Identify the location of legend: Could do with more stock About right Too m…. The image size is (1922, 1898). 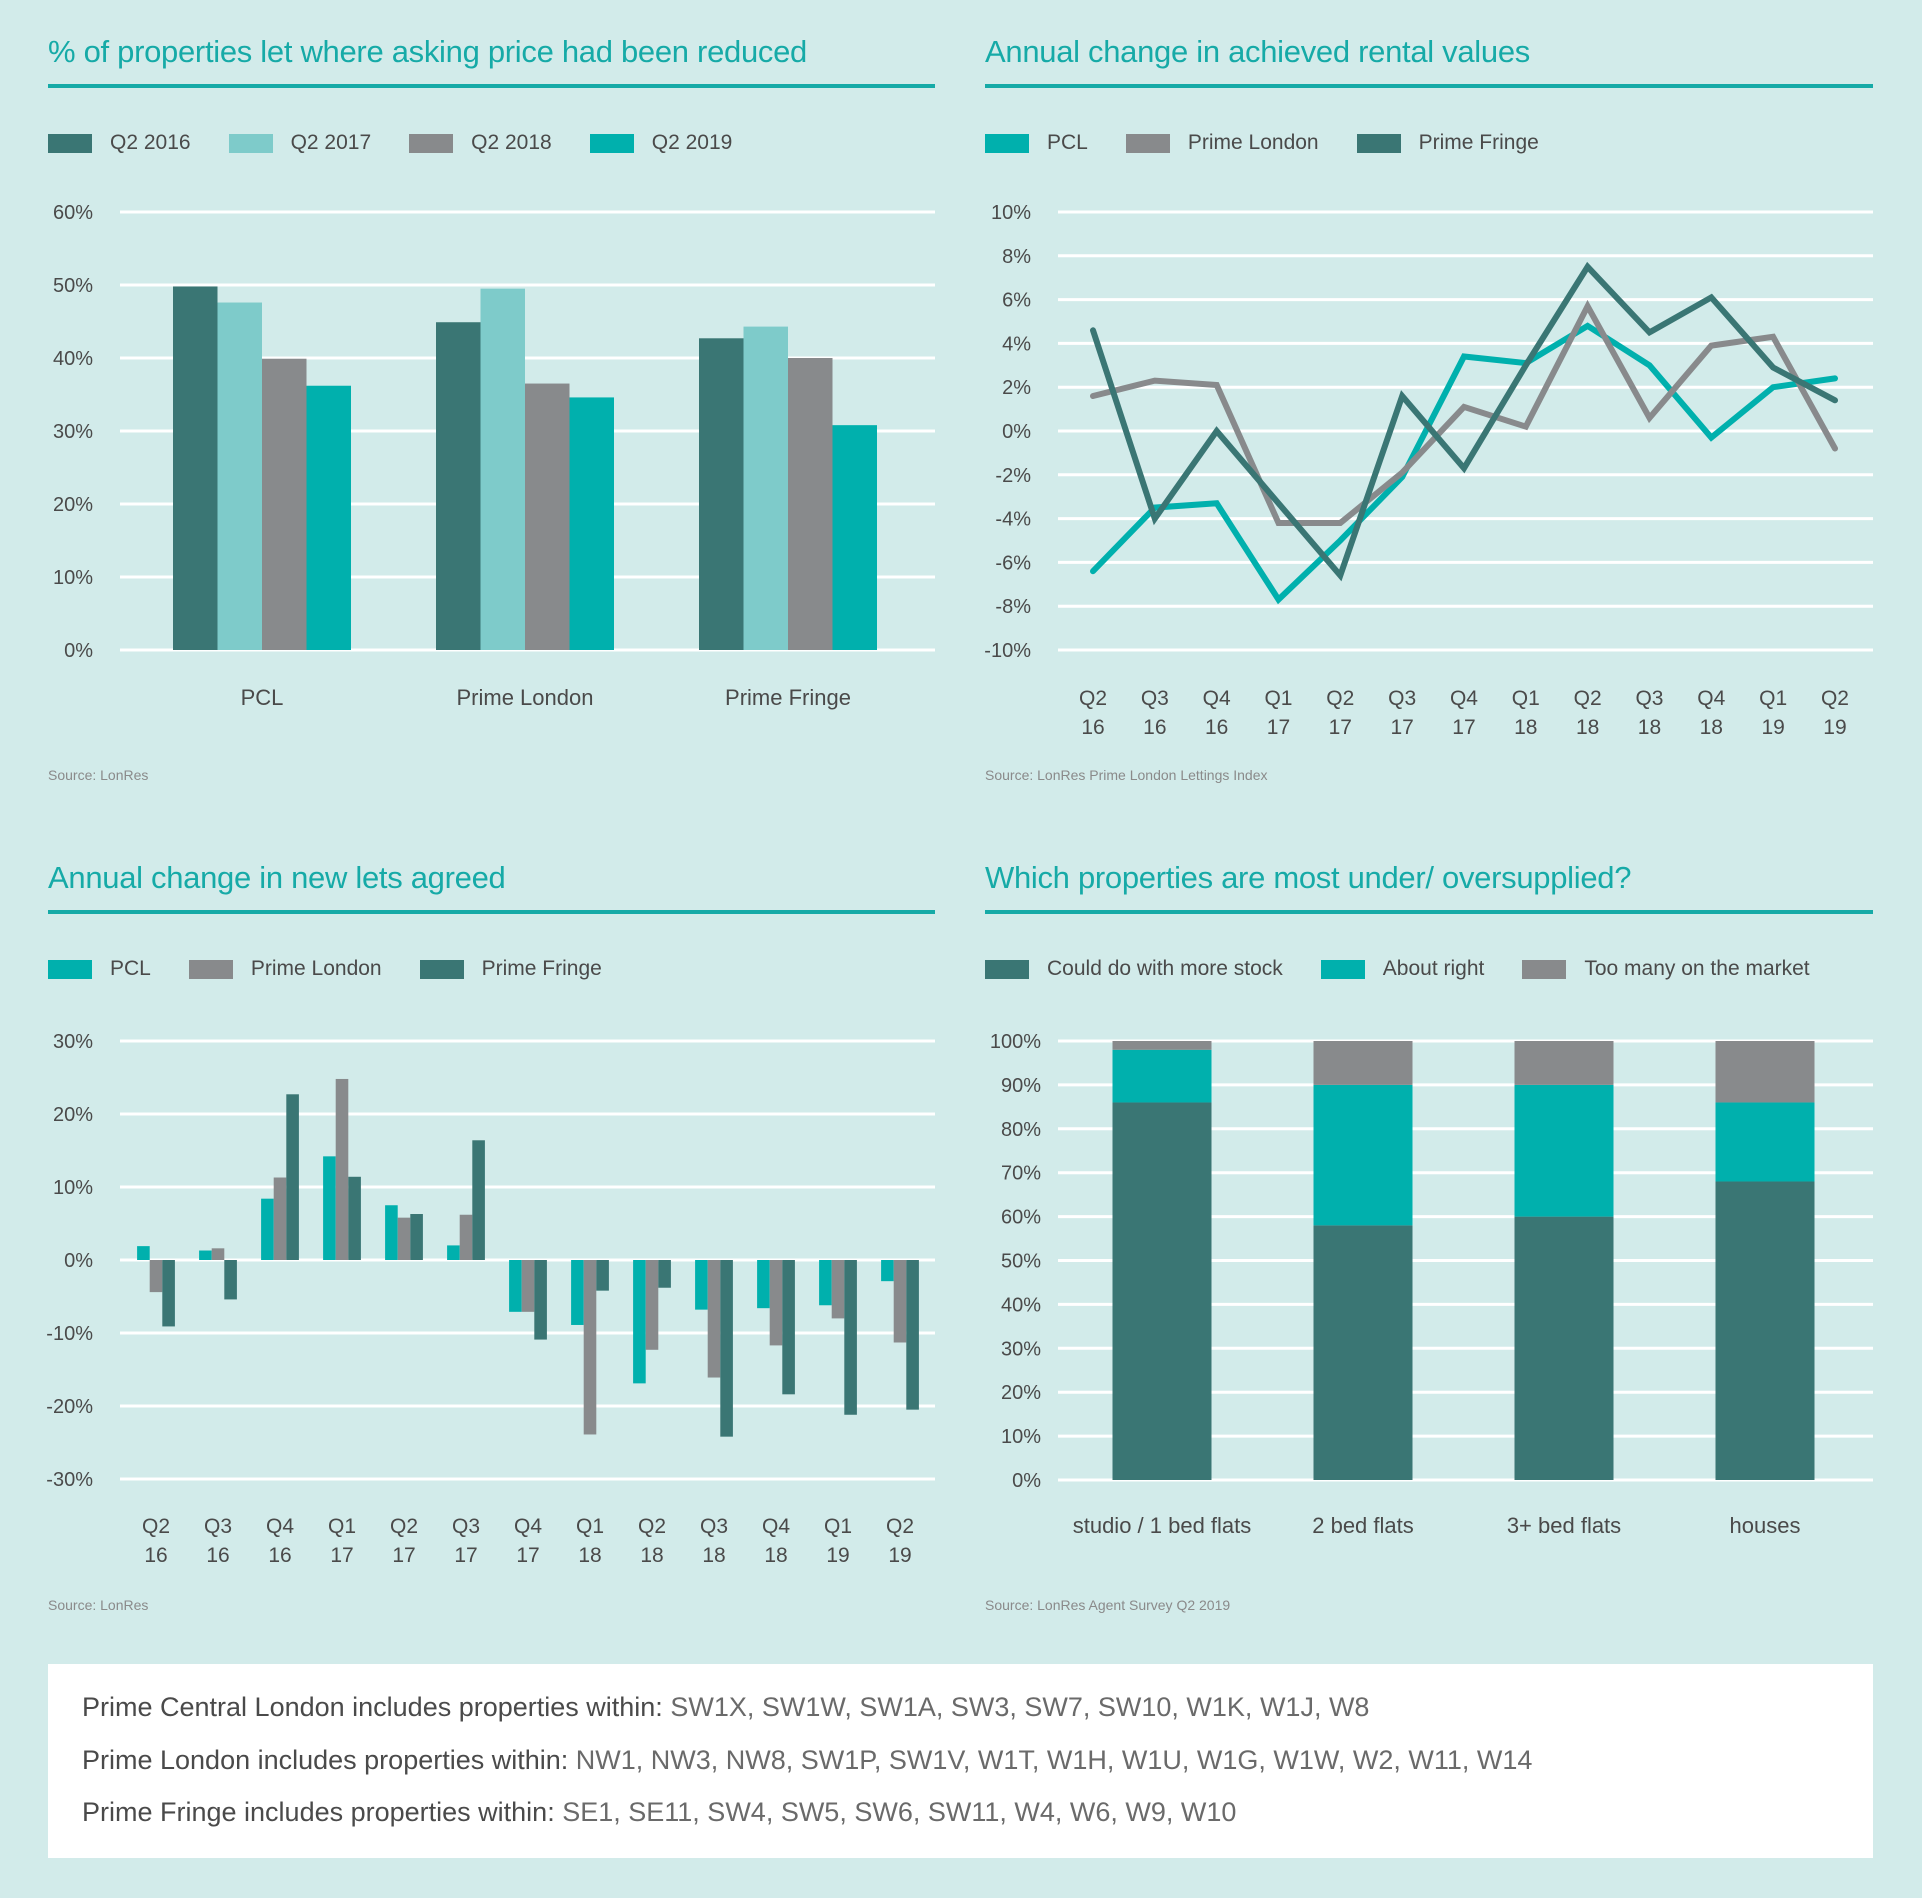
(1416, 969).